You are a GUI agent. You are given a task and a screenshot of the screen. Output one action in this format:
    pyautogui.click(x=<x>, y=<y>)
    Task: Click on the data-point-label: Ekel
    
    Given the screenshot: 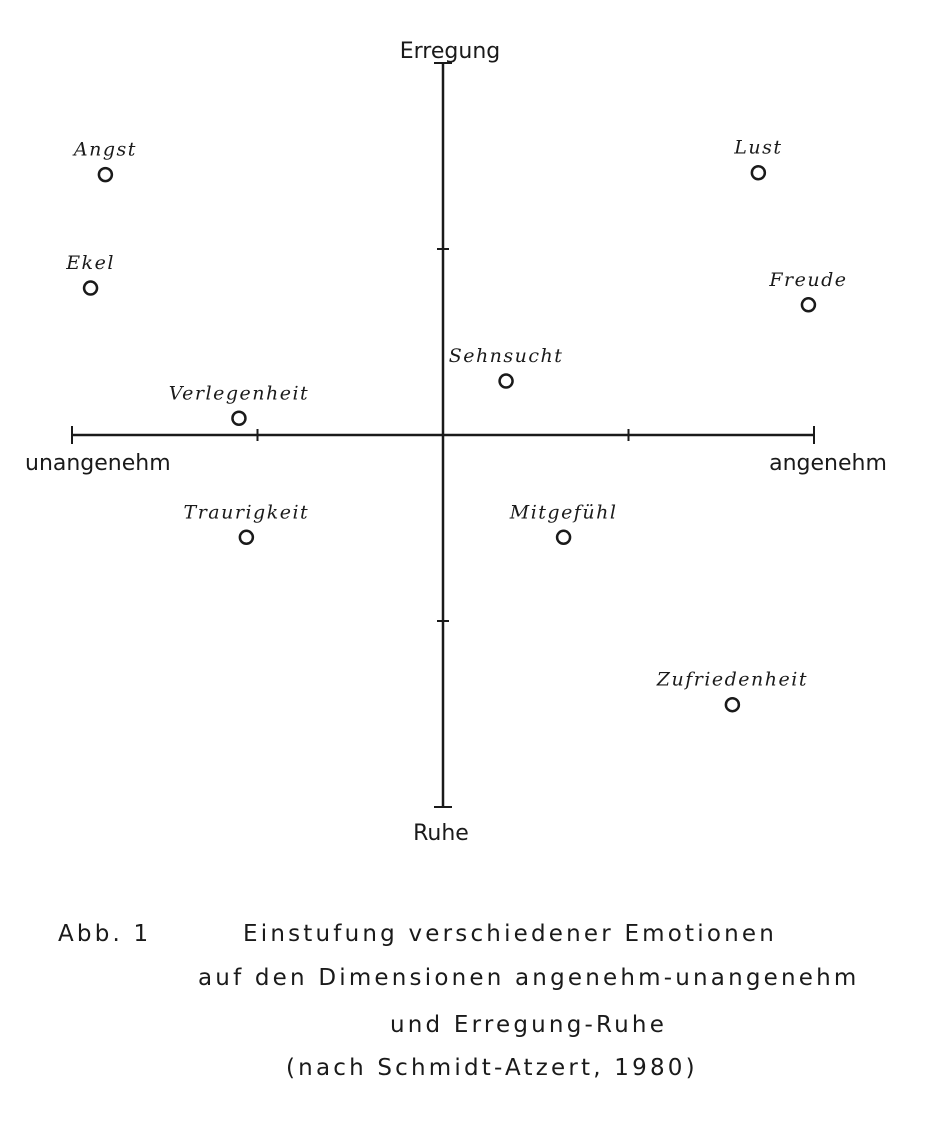 What is the action you would take?
    pyautogui.click(x=90, y=263)
    